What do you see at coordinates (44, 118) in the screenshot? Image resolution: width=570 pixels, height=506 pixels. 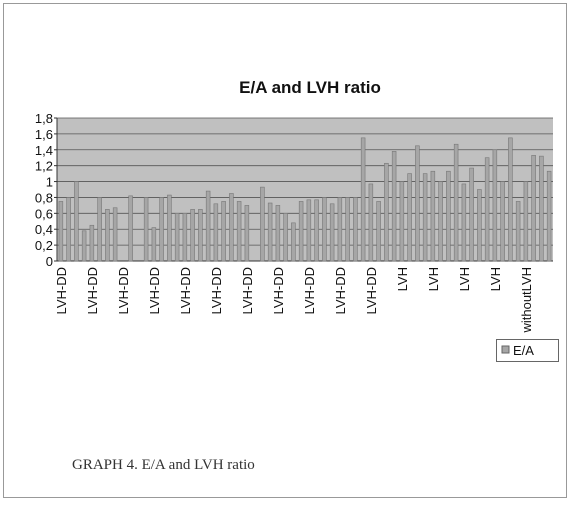 I see `y-tick-label: 1,8` at bounding box center [44, 118].